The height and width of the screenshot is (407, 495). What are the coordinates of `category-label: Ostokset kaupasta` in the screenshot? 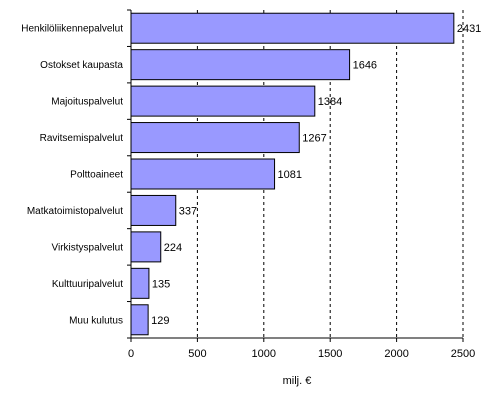 It's located at (81, 65).